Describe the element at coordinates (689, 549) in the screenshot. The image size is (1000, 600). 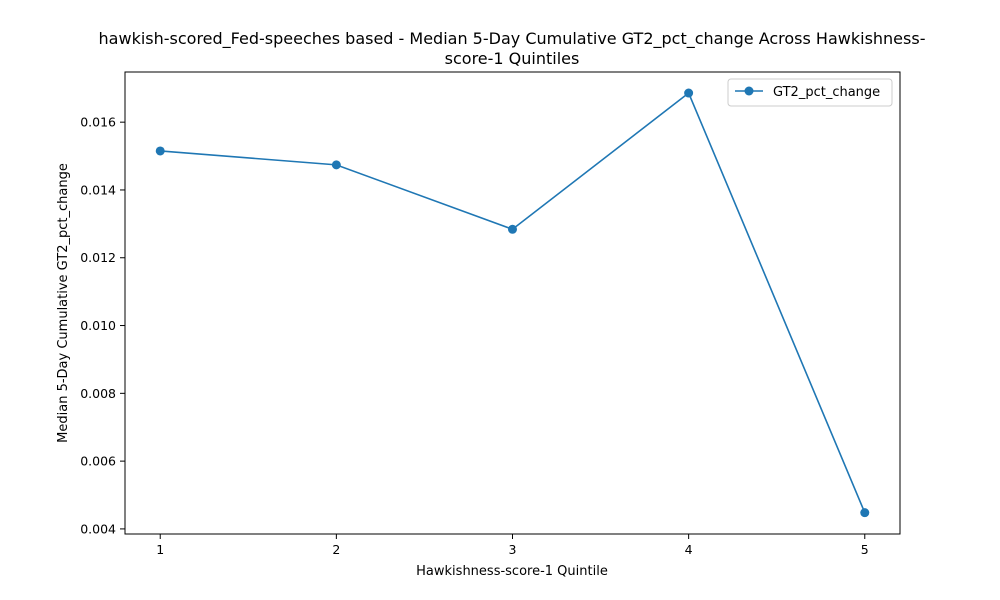
I see `x-tick-label: 4` at that location.